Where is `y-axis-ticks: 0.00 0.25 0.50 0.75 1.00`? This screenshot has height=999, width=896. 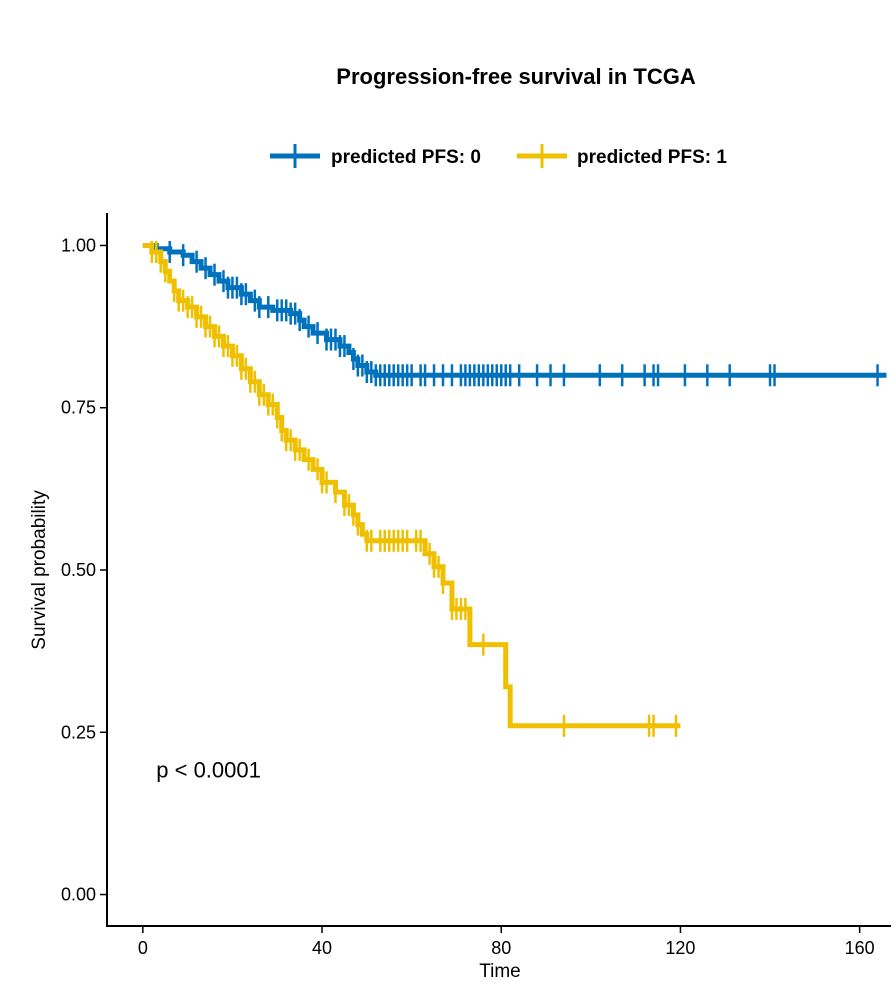
y-axis-ticks: 0.00 0.25 0.50 0.75 1.00 is located at coordinates (84, 570).